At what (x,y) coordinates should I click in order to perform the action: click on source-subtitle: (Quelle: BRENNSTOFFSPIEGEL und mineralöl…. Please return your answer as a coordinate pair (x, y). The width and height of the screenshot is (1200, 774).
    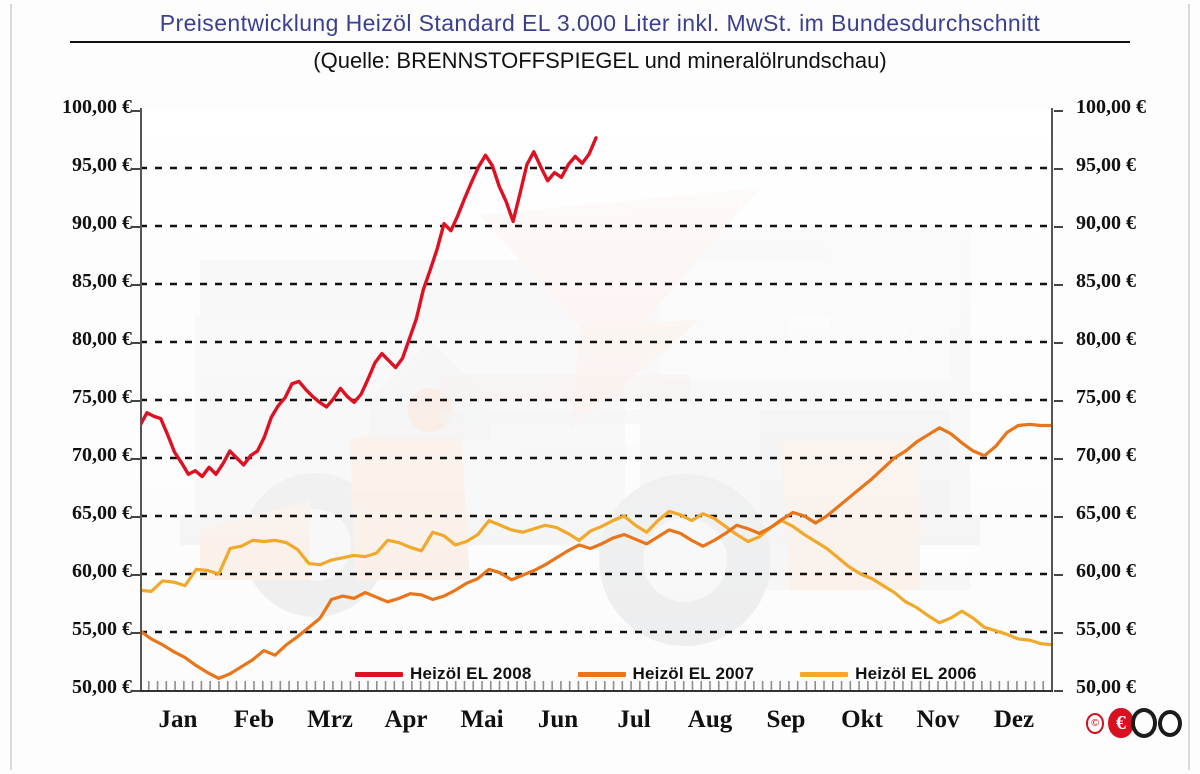
    Looking at the image, I should click on (600, 60).